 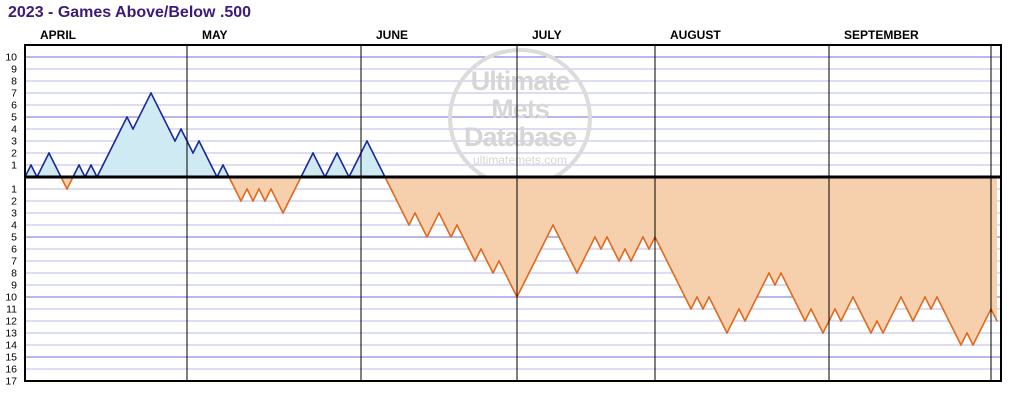 I want to click on month-labels: APRIL MAY JUNE JULY AUGUST SEPTEMBER, so click(x=479, y=35).